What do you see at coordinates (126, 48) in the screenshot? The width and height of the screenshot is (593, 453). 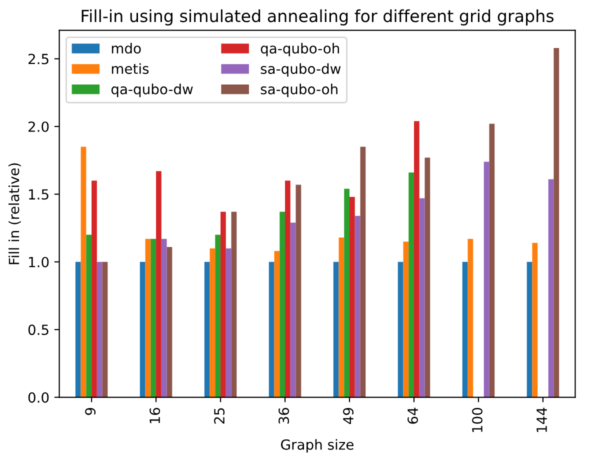 I see `legend-label: mdo` at bounding box center [126, 48].